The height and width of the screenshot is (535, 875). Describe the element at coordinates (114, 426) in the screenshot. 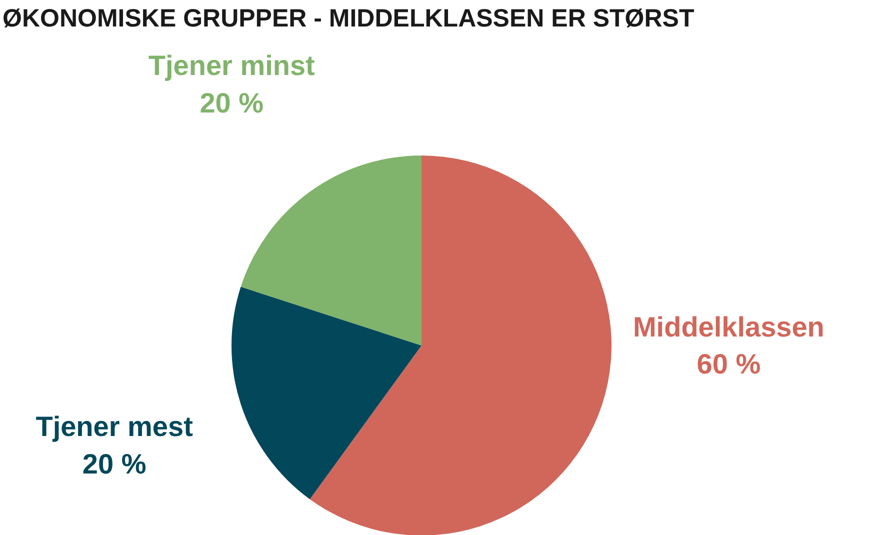

I see `slice-label: Tjener mest` at that location.